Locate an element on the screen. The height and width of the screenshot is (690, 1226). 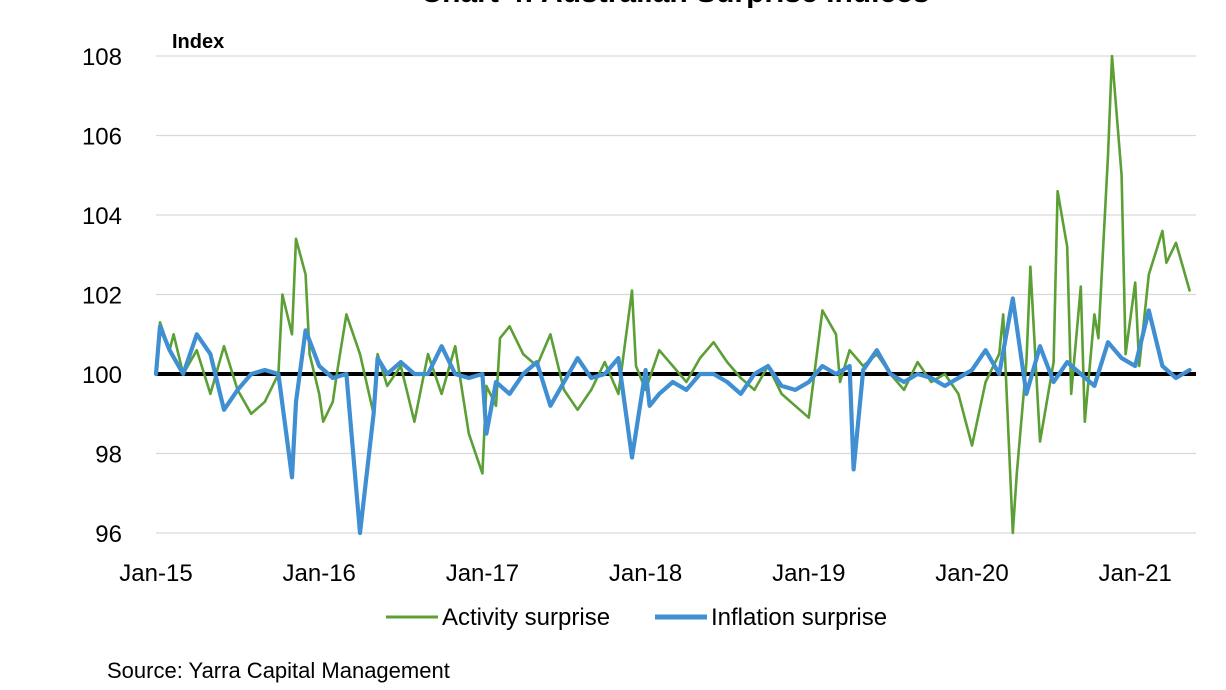
y-axis-ticks: 96 98 100 102 104 106 108 is located at coordinates (102, 296).